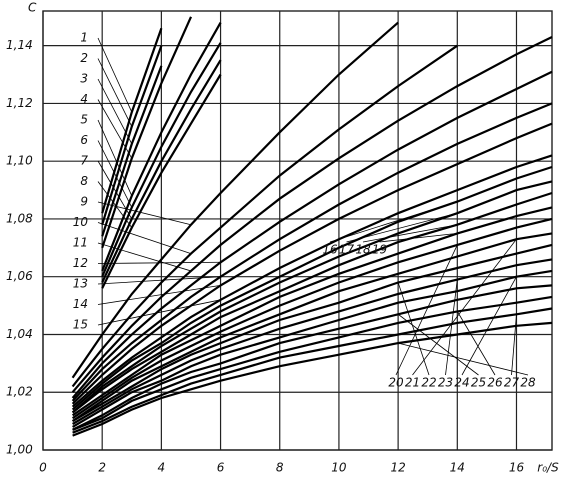 This screenshot has height=486, width=566. Describe the element at coordinates (84, 140) in the screenshot. I see `legend-label: 6` at that location.